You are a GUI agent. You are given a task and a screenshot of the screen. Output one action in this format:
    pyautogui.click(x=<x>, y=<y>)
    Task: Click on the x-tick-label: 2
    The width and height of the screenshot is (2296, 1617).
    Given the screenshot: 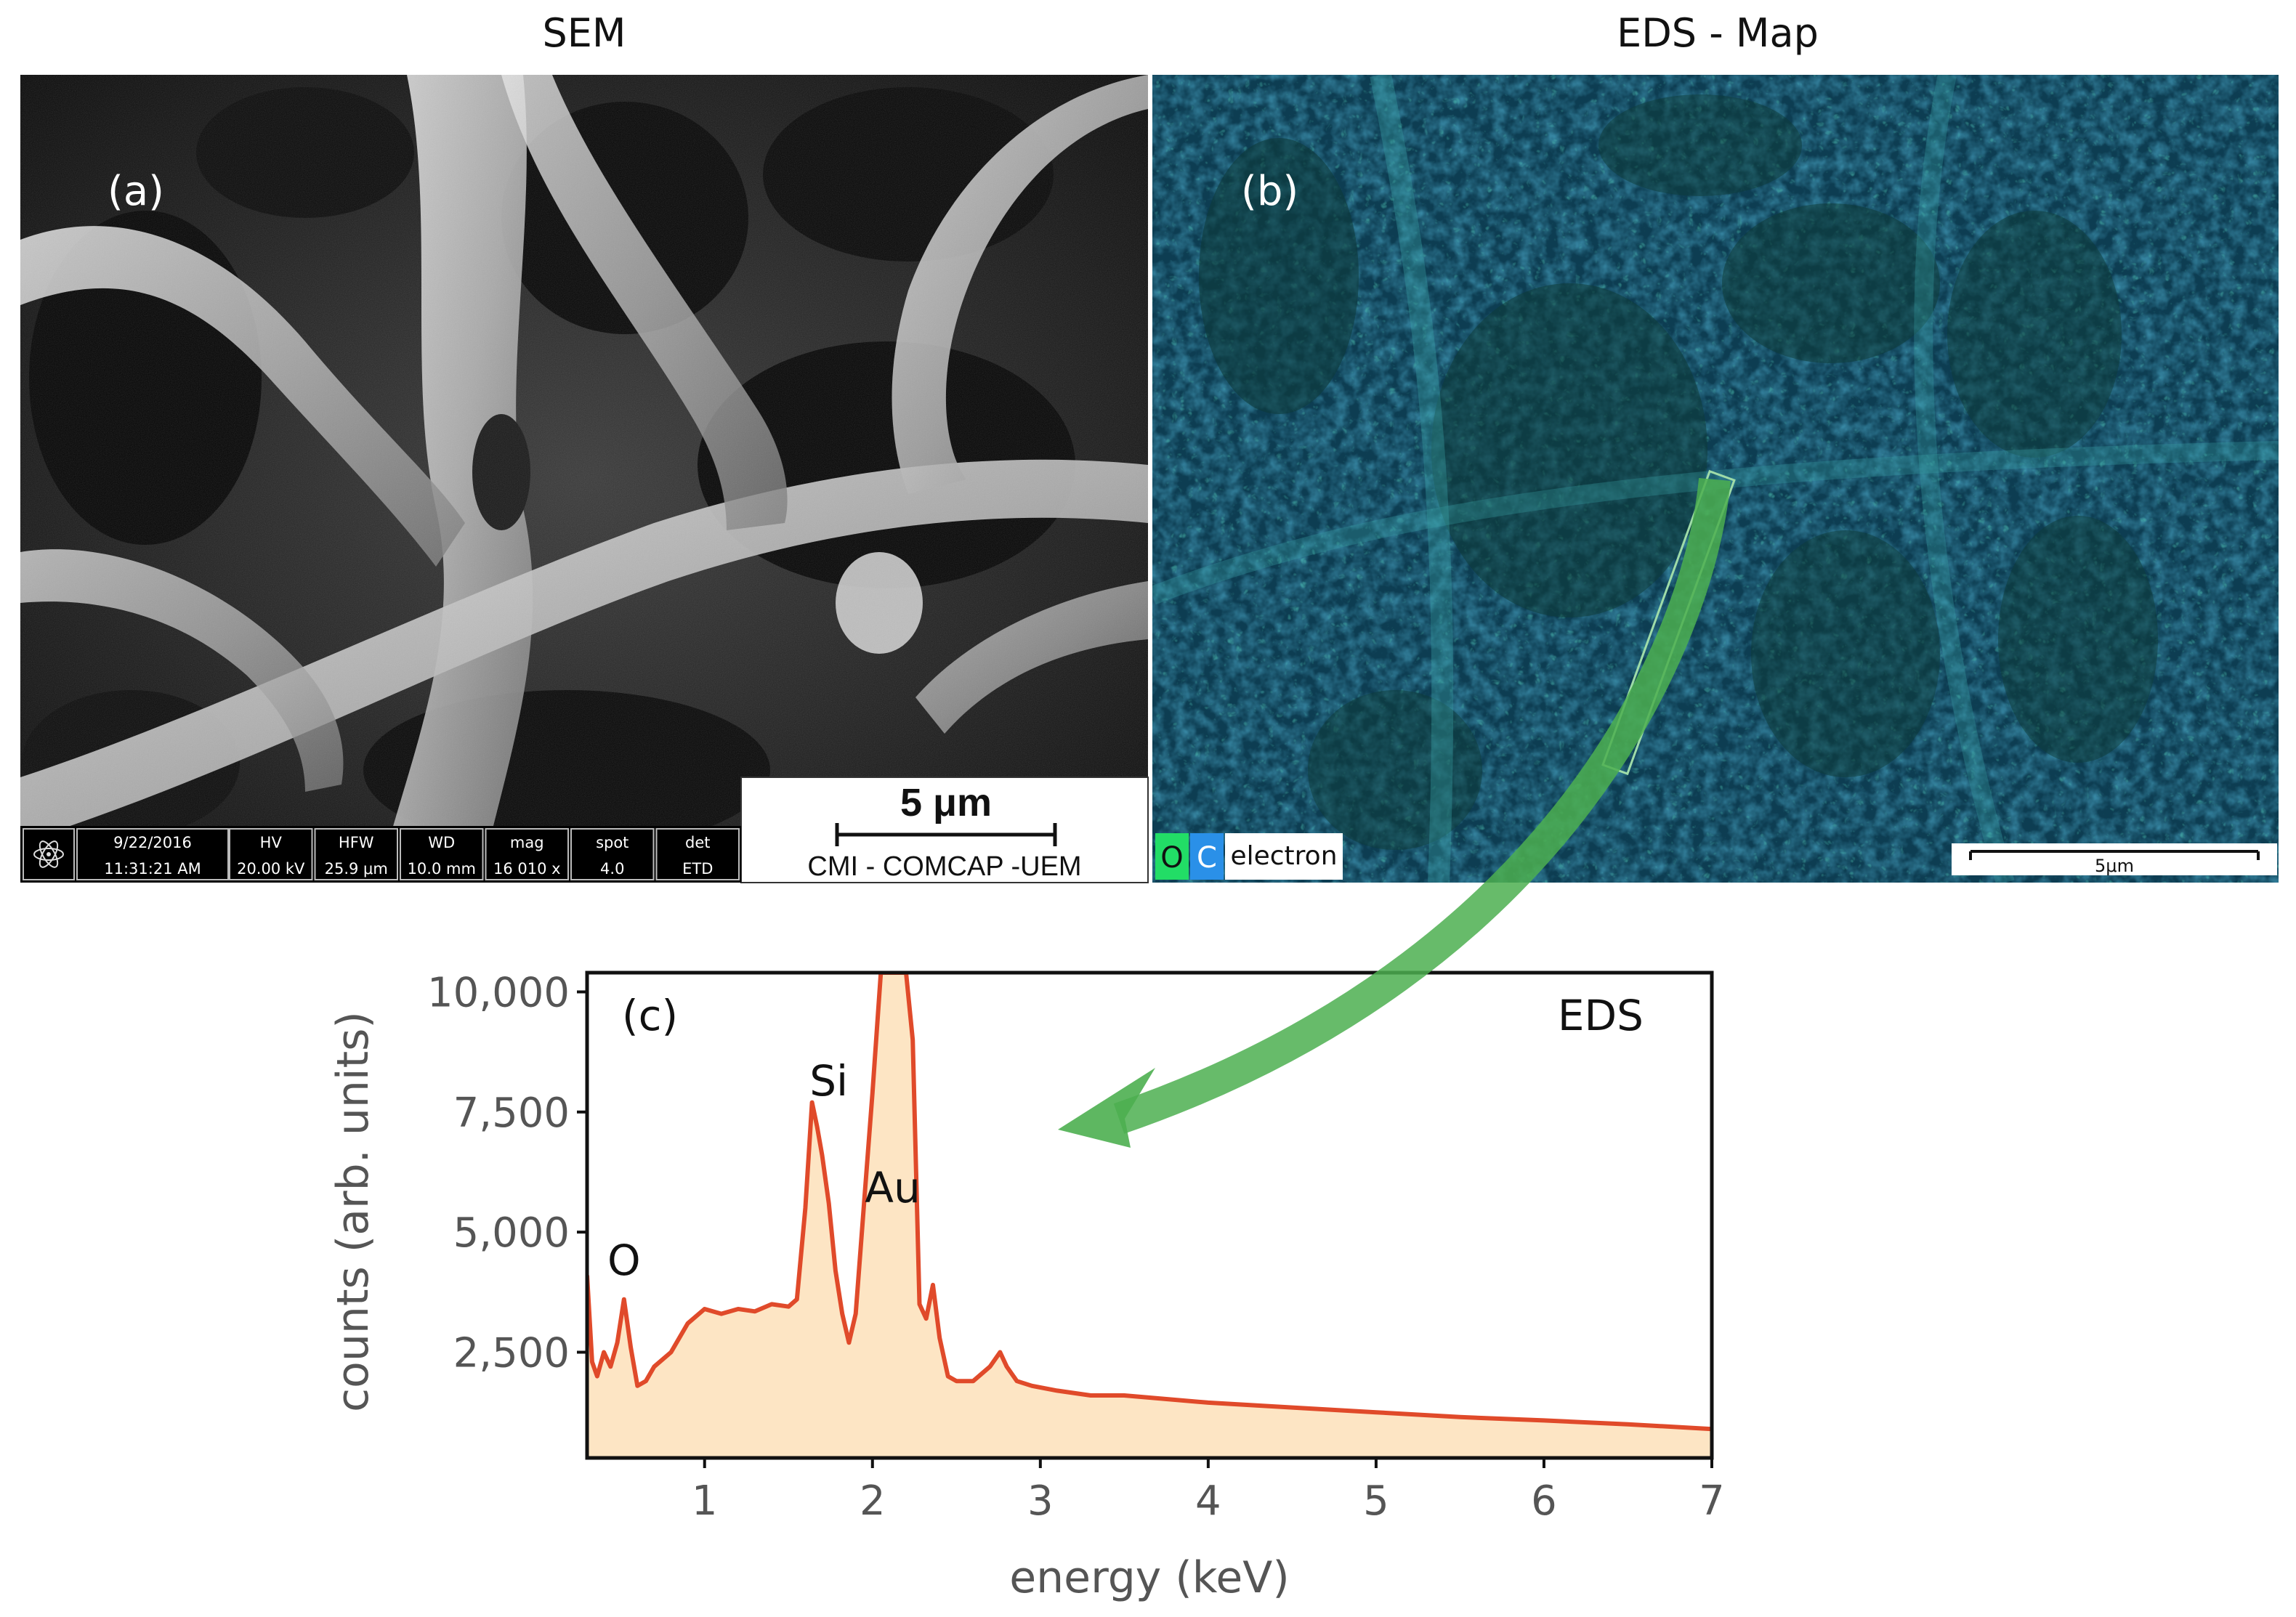 What is the action you would take?
    pyautogui.click(x=873, y=1501)
    